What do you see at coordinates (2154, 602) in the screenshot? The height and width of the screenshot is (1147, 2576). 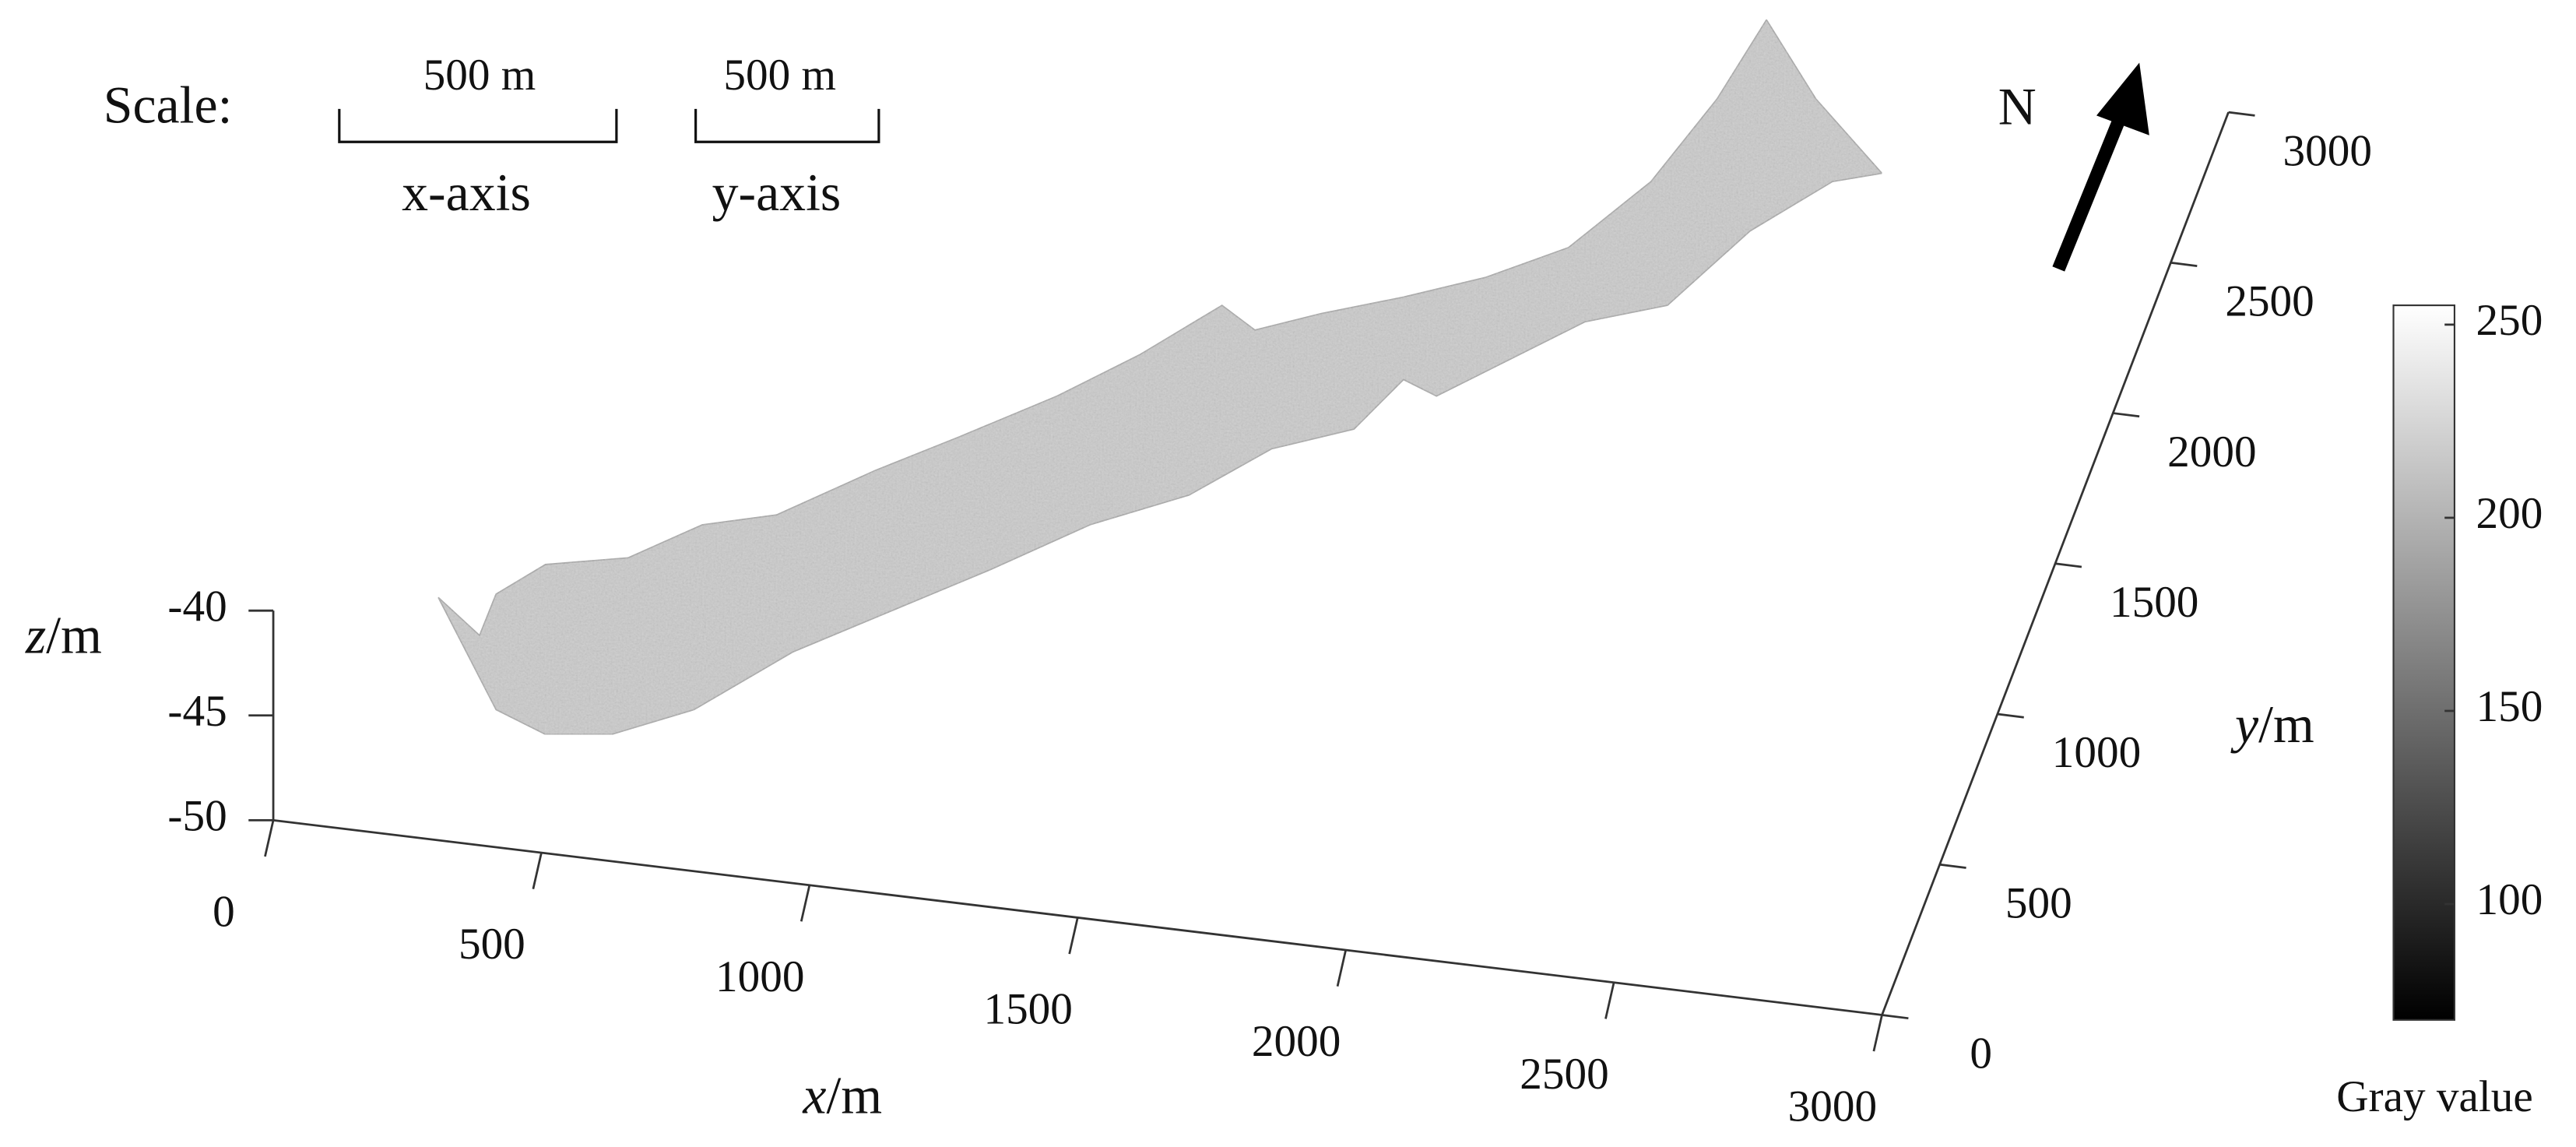 I see `y-tick-label: 1500` at bounding box center [2154, 602].